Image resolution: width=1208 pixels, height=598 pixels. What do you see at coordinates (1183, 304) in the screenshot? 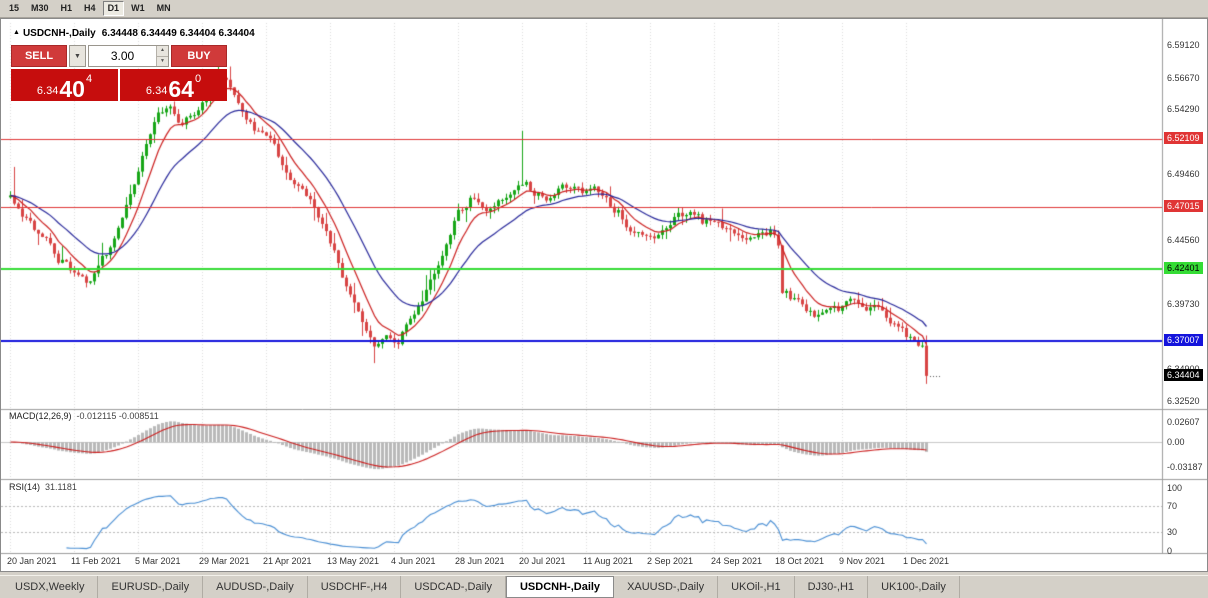
I see `price-axis-tick: 6.39730` at bounding box center [1183, 304].